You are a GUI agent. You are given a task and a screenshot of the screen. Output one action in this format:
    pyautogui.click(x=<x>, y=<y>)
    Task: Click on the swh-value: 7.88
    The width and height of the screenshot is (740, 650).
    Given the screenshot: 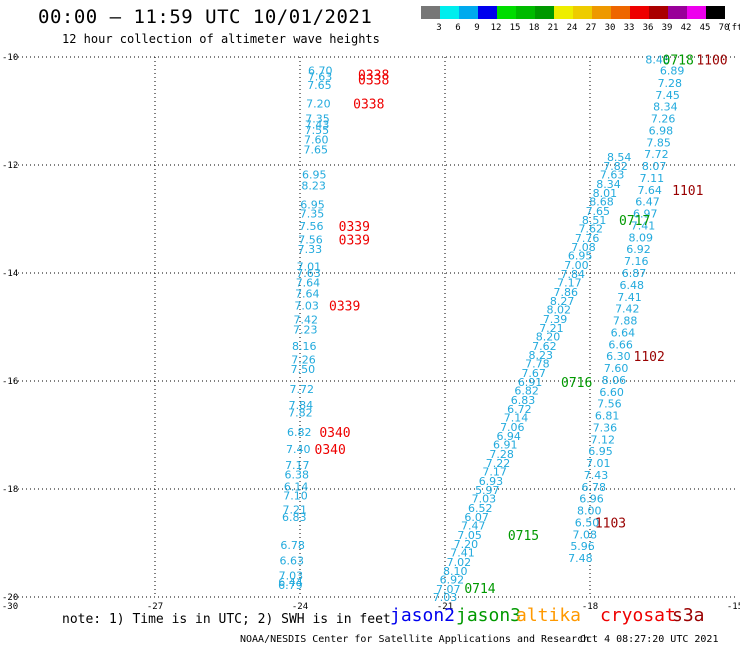 What is the action you would take?
    pyautogui.click(x=625, y=321)
    